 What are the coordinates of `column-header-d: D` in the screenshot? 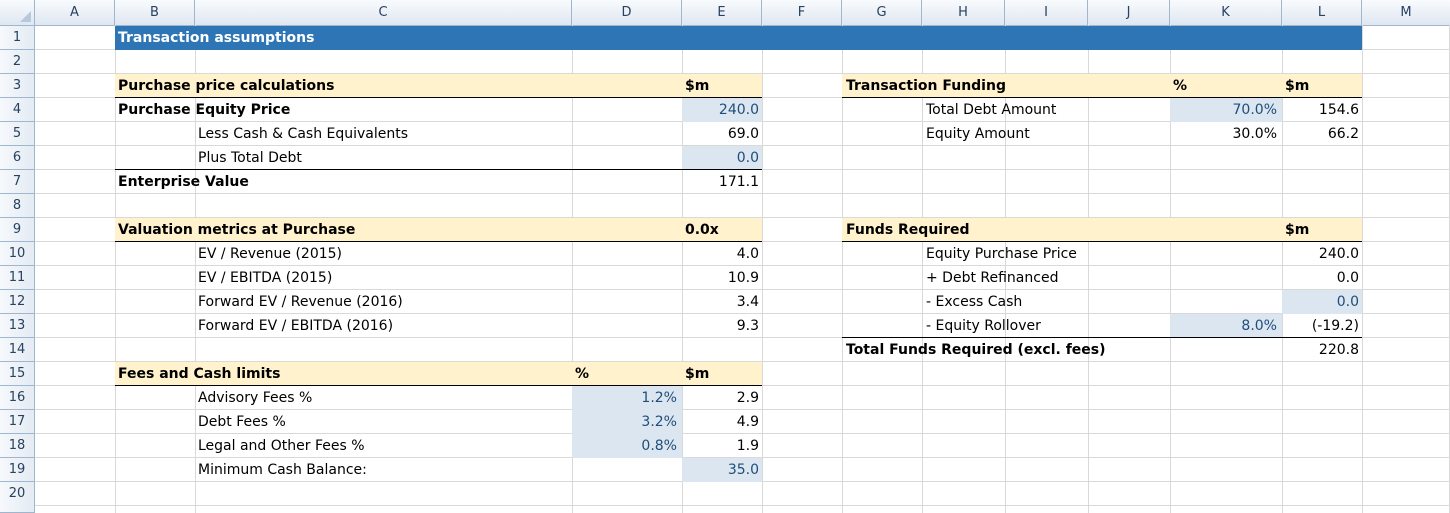 It's located at (627, 12).